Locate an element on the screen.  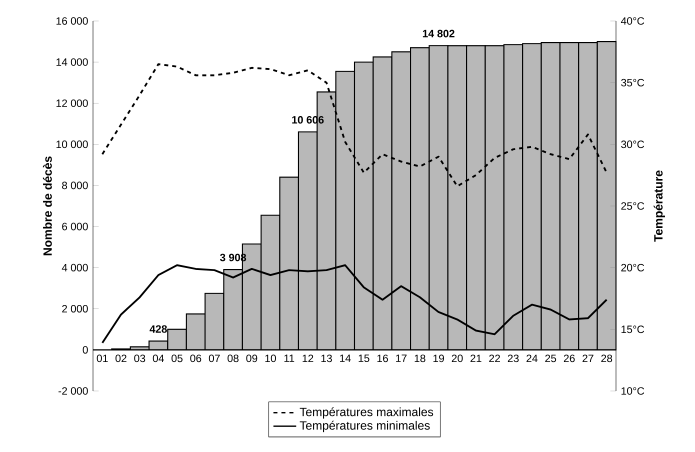
x-tick-label: 02 is located at coordinates (121, 358).